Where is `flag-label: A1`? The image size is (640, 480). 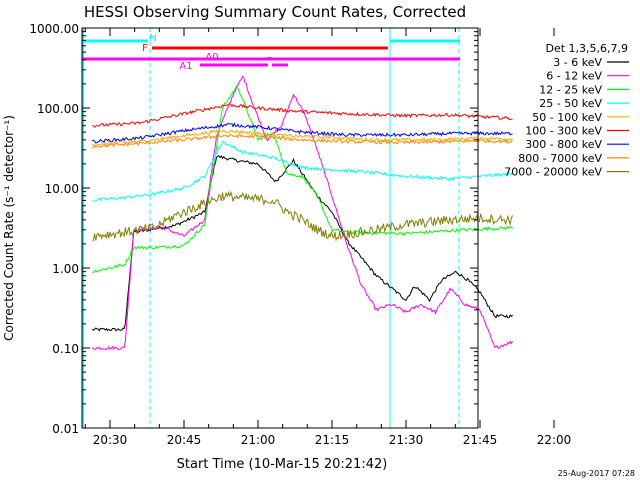
flag-label: A1 is located at coordinates (185, 66).